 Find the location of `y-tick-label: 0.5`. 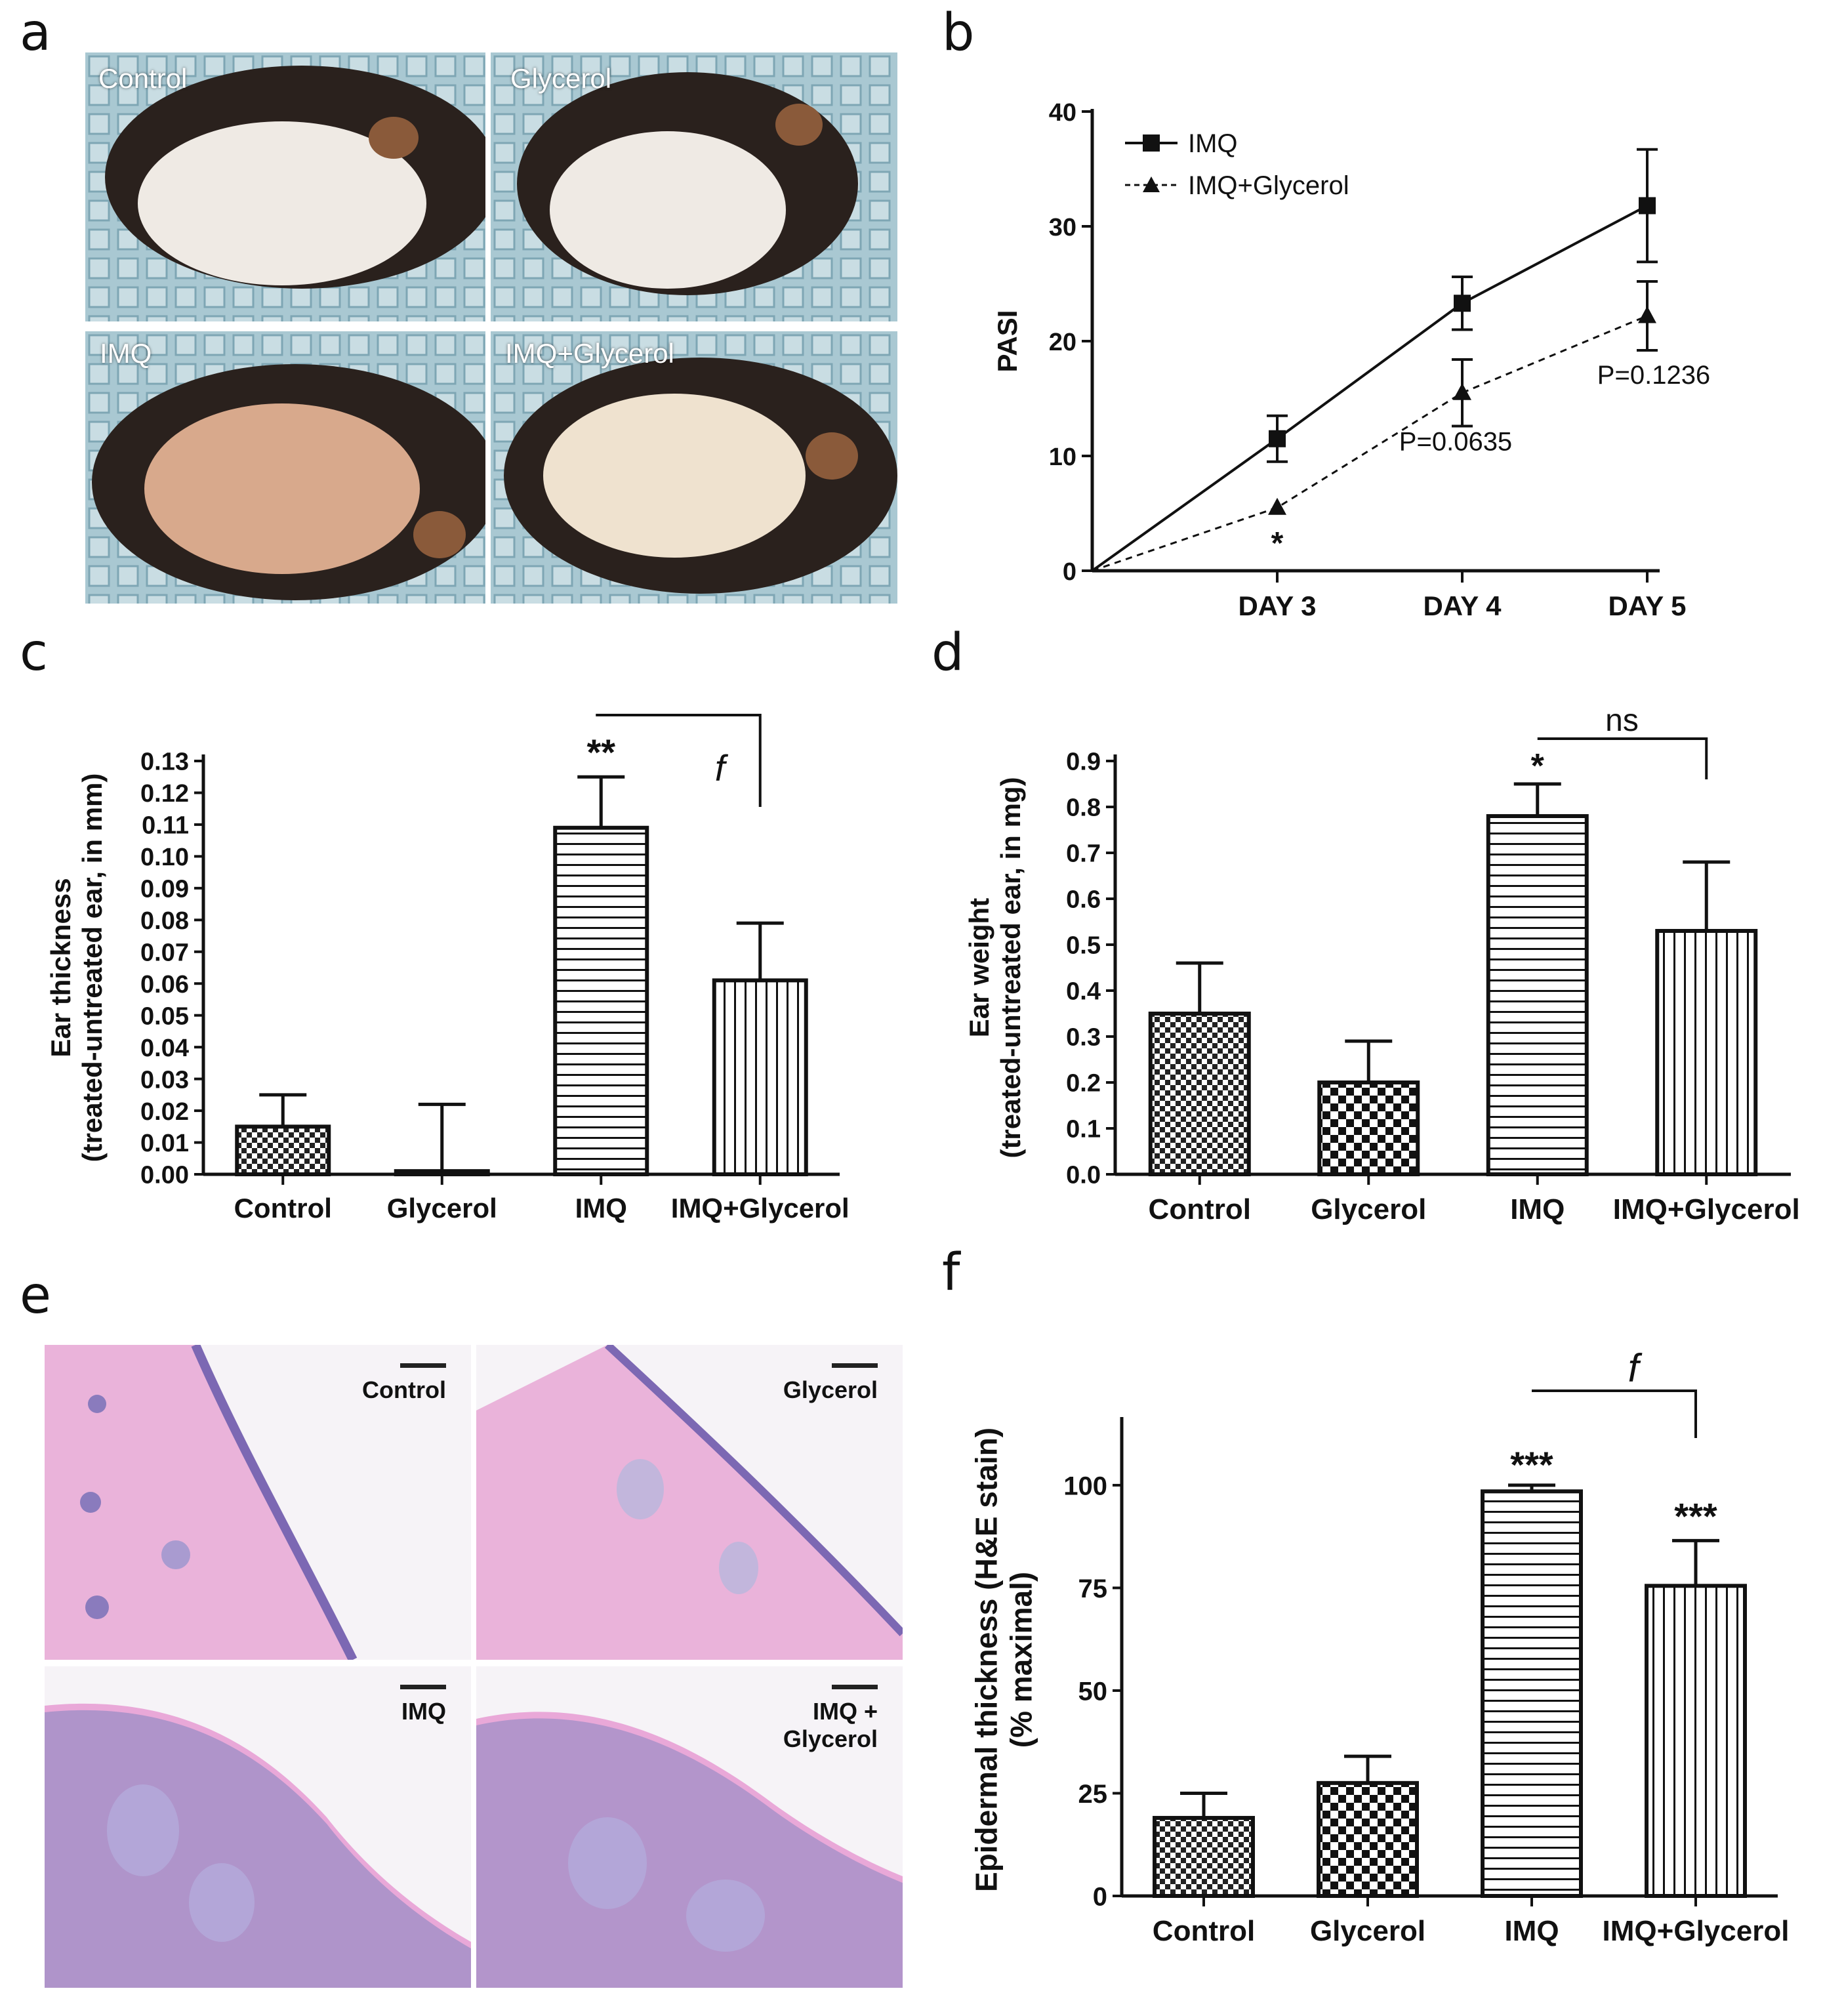

y-tick-label: 0.5 is located at coordinates (1083, 946).